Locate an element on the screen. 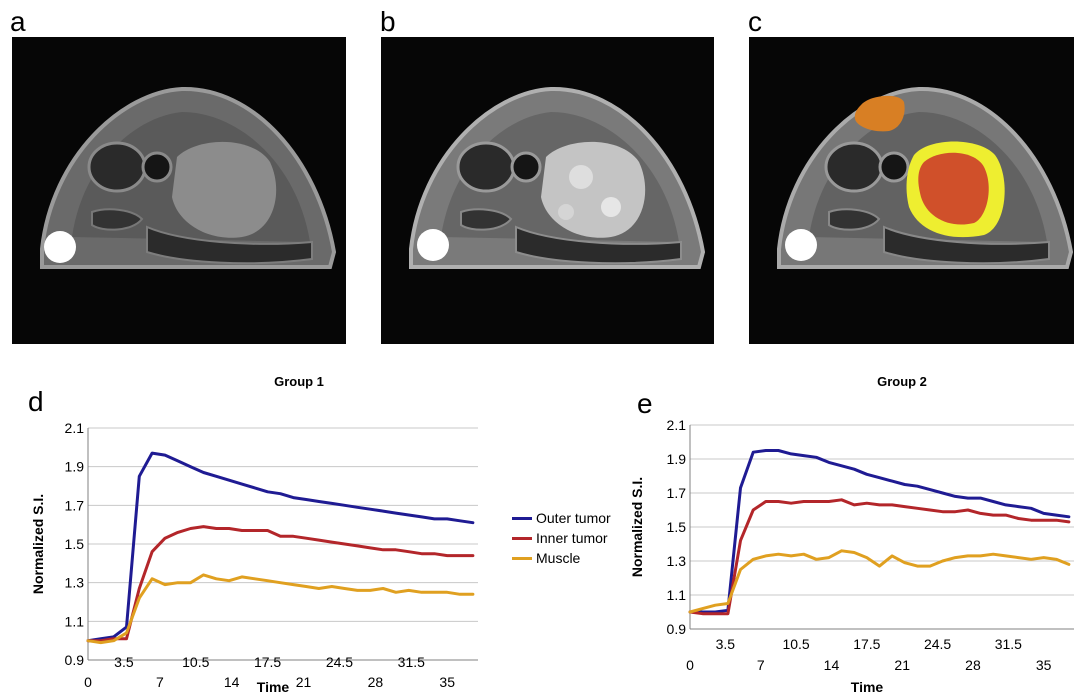 The width and height of the screenshot is (1074, 692). reference-marker-c is located at coordinates (801, 245).